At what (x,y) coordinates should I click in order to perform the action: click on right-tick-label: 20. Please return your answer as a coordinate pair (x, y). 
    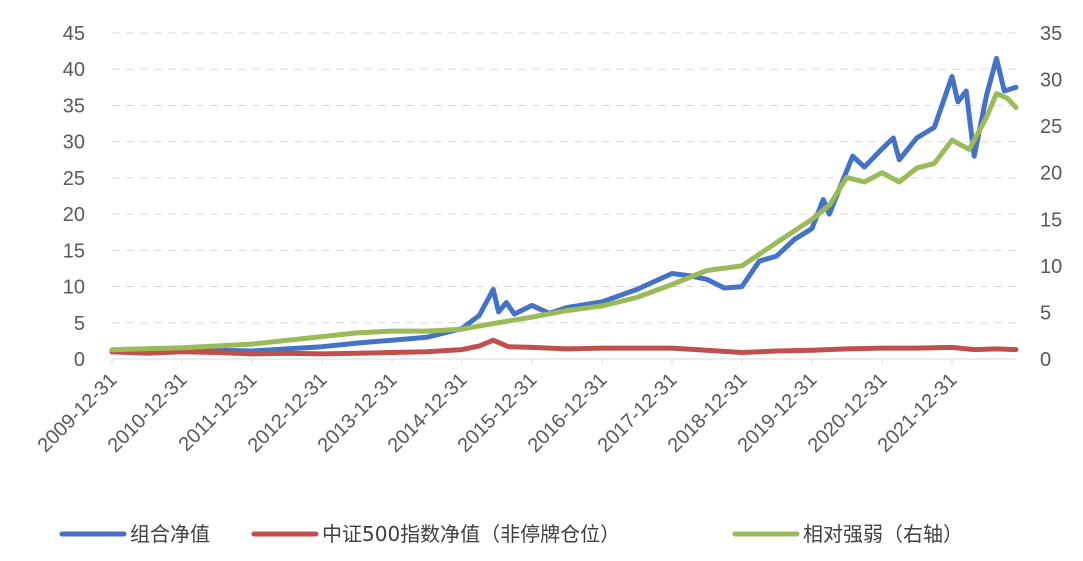
    Looking at the image, I should click on (1051, 174).